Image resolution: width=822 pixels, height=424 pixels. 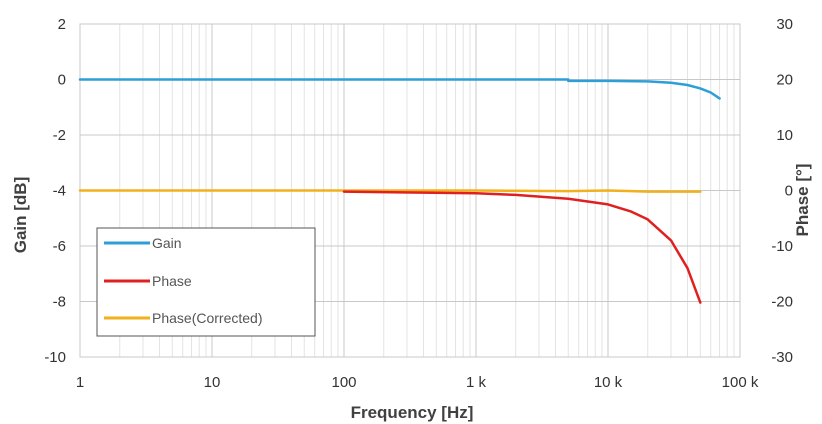 What do you see at coordinates (784, 135) in the screenshot?
I see `y2-tick-label: 10` at bounding box center [784, 135].